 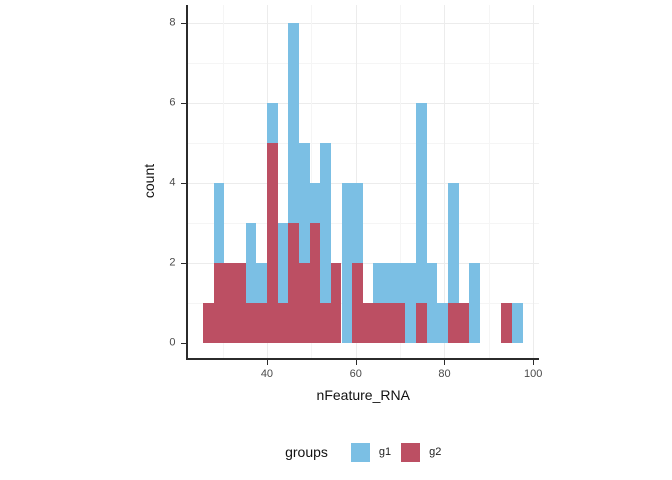 What do you see at coordinates (371, 452) in the screenshot?
I see `legend-entry-g1: g1` at bounding box center [371, 452].